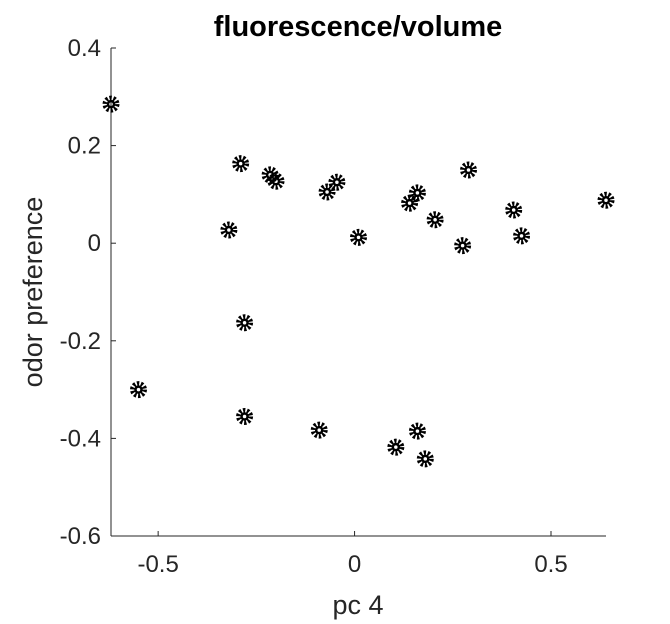 The width and height of the screenshot is (670, 624). What do you see at coordinates (357, 605) in the screenshot?
I see `x-axis-label: pc 4` at bounding box center [357, 605].